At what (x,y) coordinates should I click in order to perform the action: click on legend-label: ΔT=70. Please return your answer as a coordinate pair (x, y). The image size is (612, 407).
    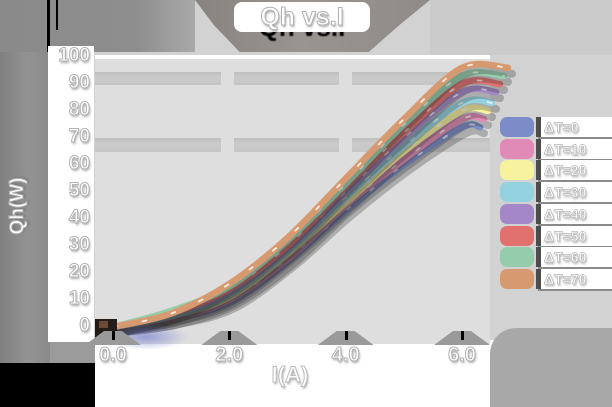
    Looking at the image, I should click on (565, 279).